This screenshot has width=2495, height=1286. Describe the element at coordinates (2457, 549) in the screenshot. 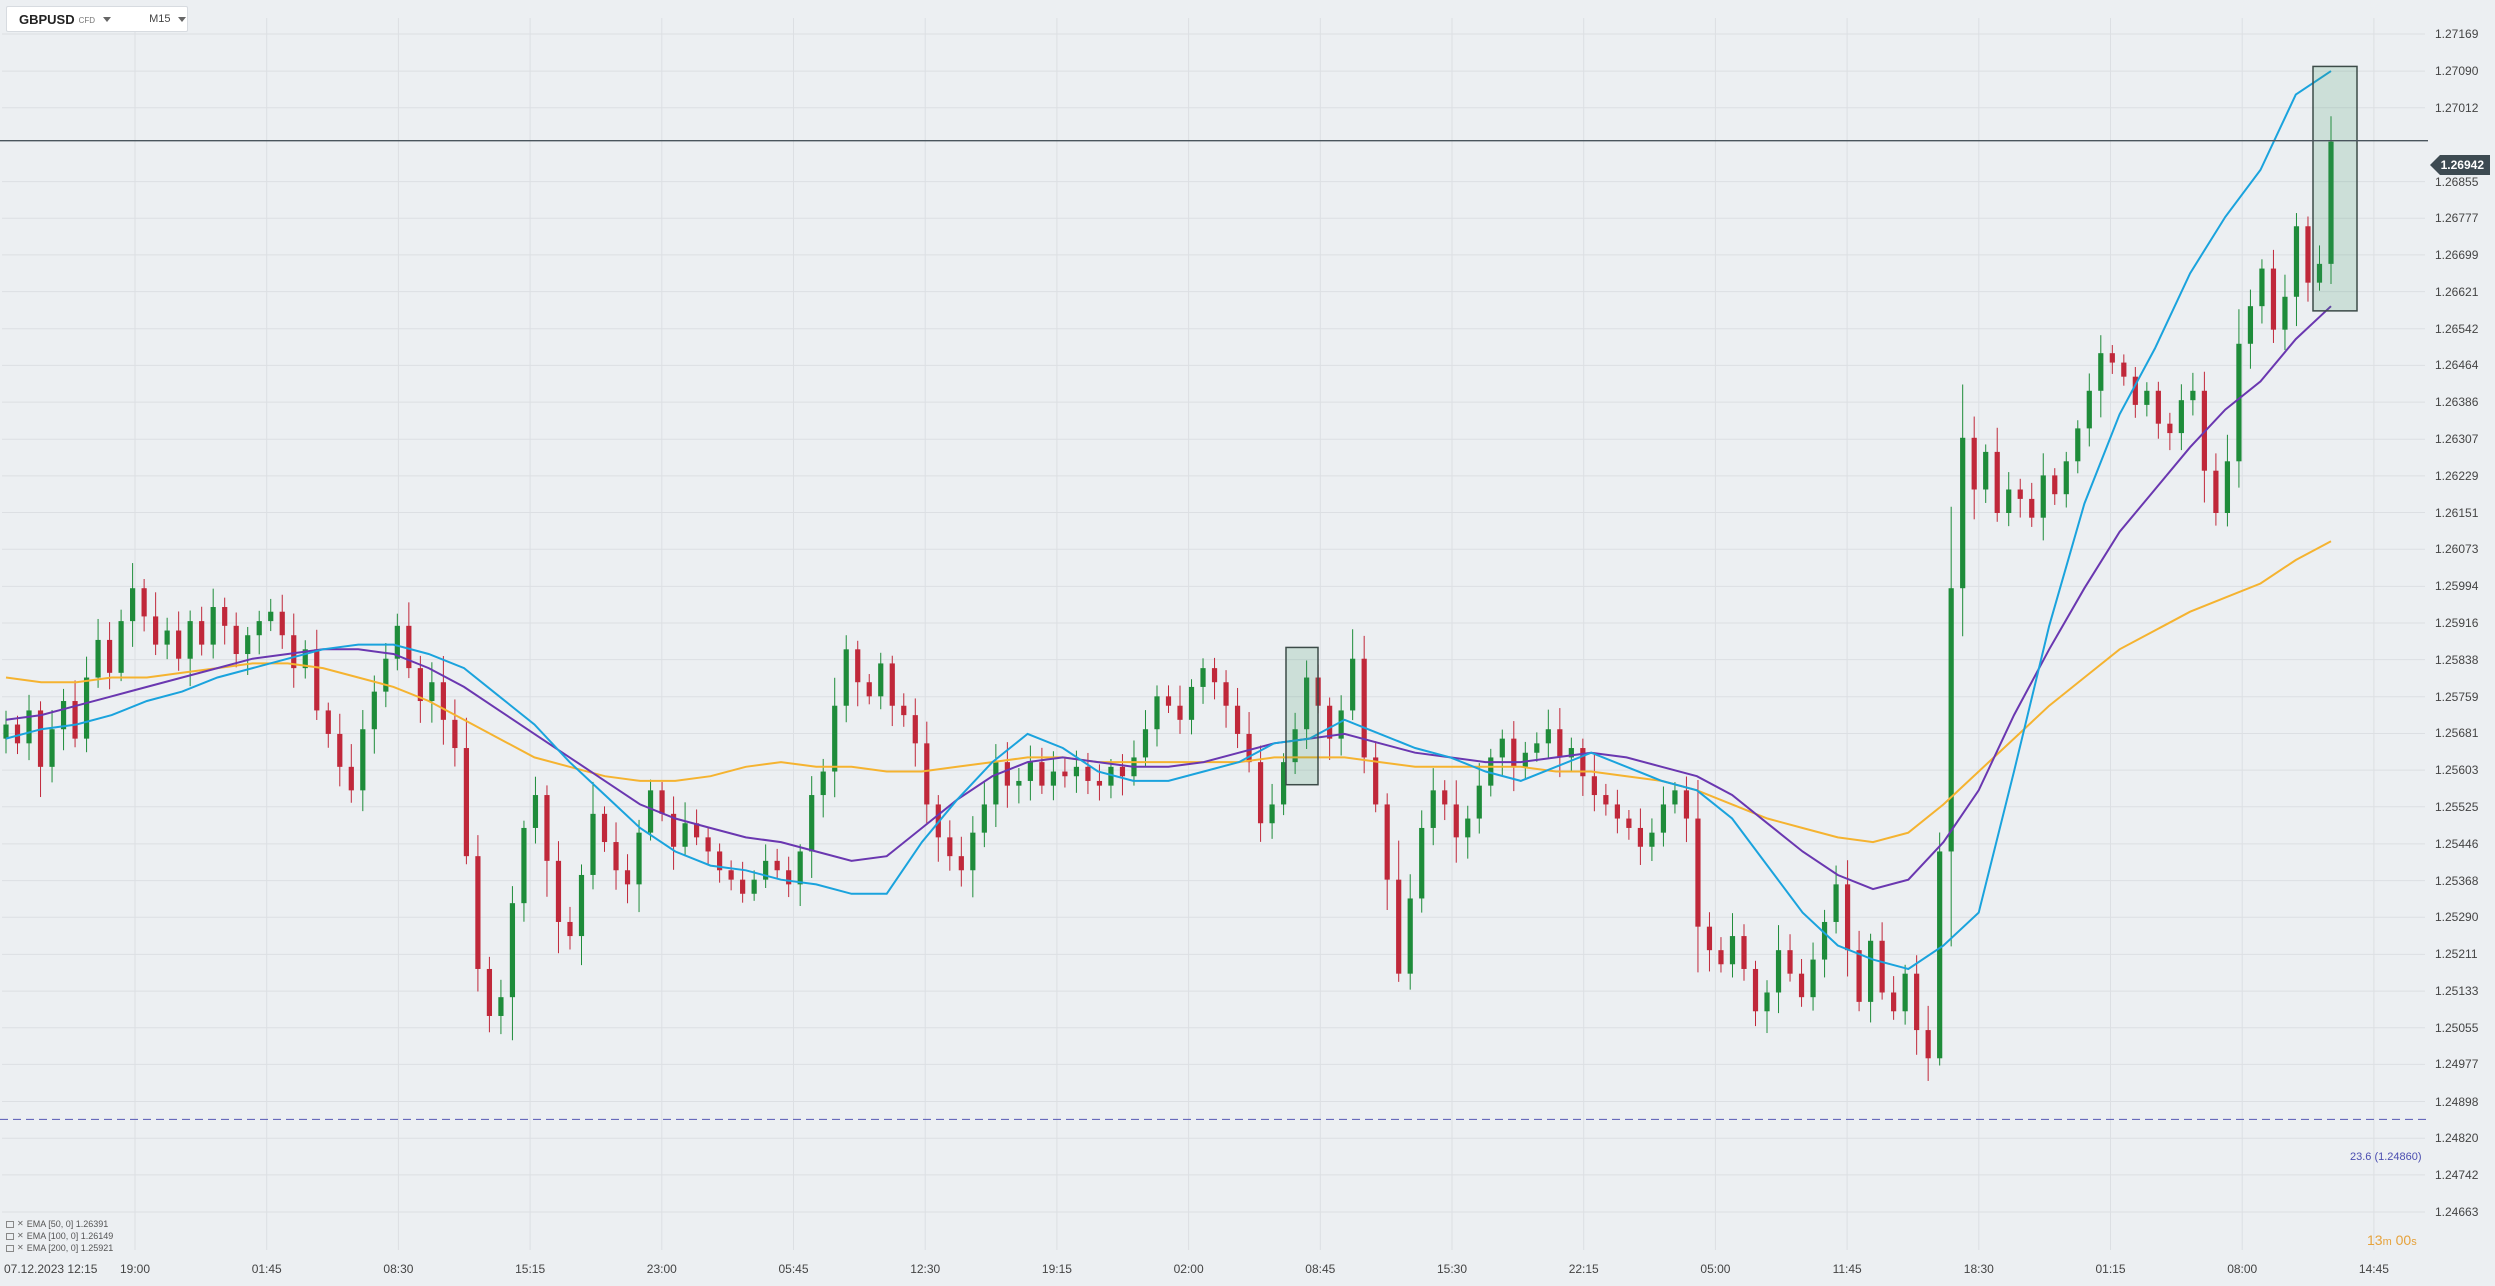

I see `price-tick-label: 1.26073` at that location.